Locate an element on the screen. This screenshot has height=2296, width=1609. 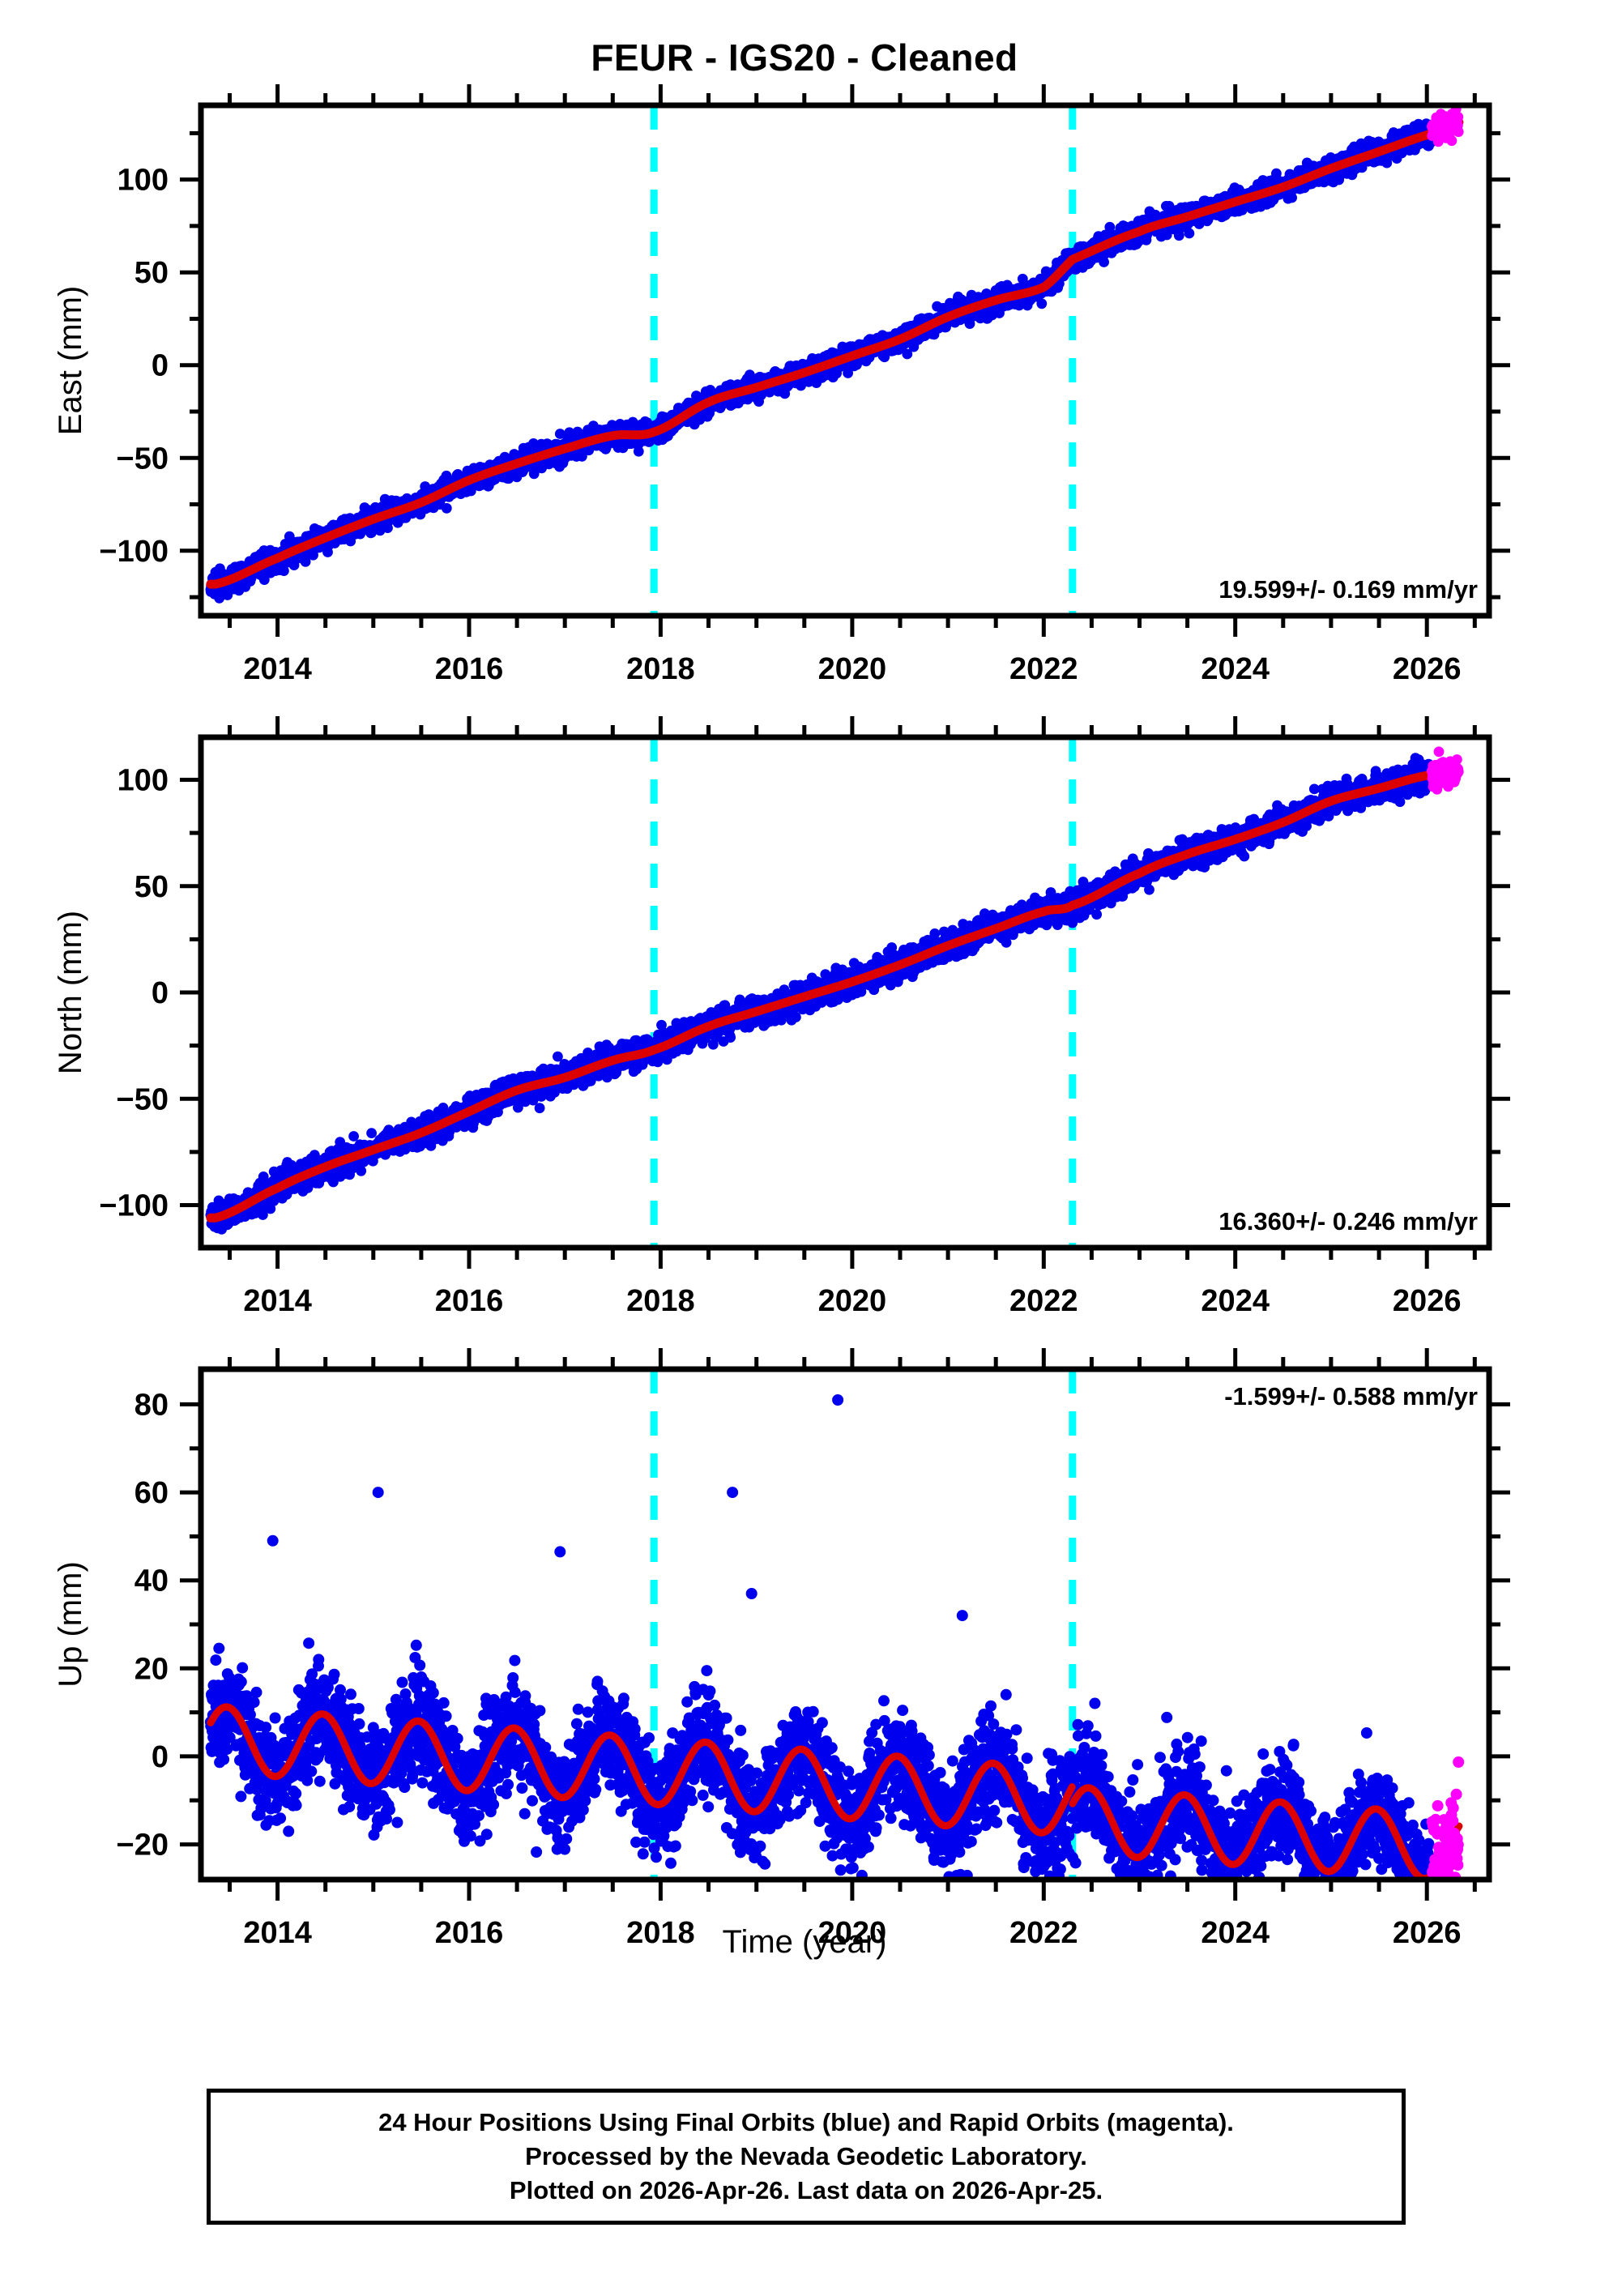
y-tick-label: 20 is located at coordinates (151, 1669).